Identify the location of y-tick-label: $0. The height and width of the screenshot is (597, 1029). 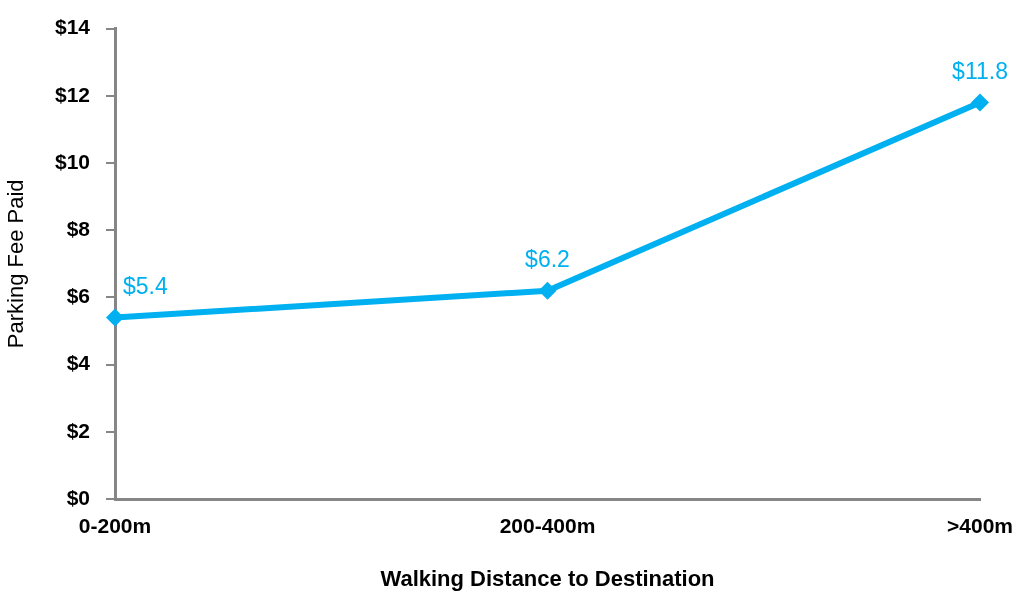
(78, 497).